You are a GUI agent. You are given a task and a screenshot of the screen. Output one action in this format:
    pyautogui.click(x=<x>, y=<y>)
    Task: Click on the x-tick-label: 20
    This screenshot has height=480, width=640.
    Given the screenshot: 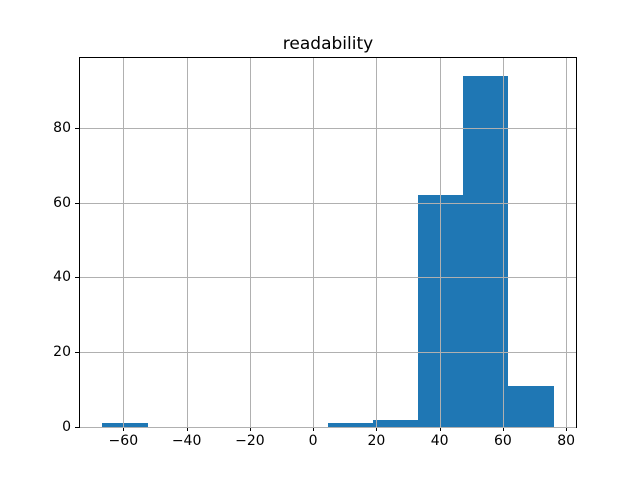 What is the action you would take?
    pyautogui.click(x=376, y=441)
    